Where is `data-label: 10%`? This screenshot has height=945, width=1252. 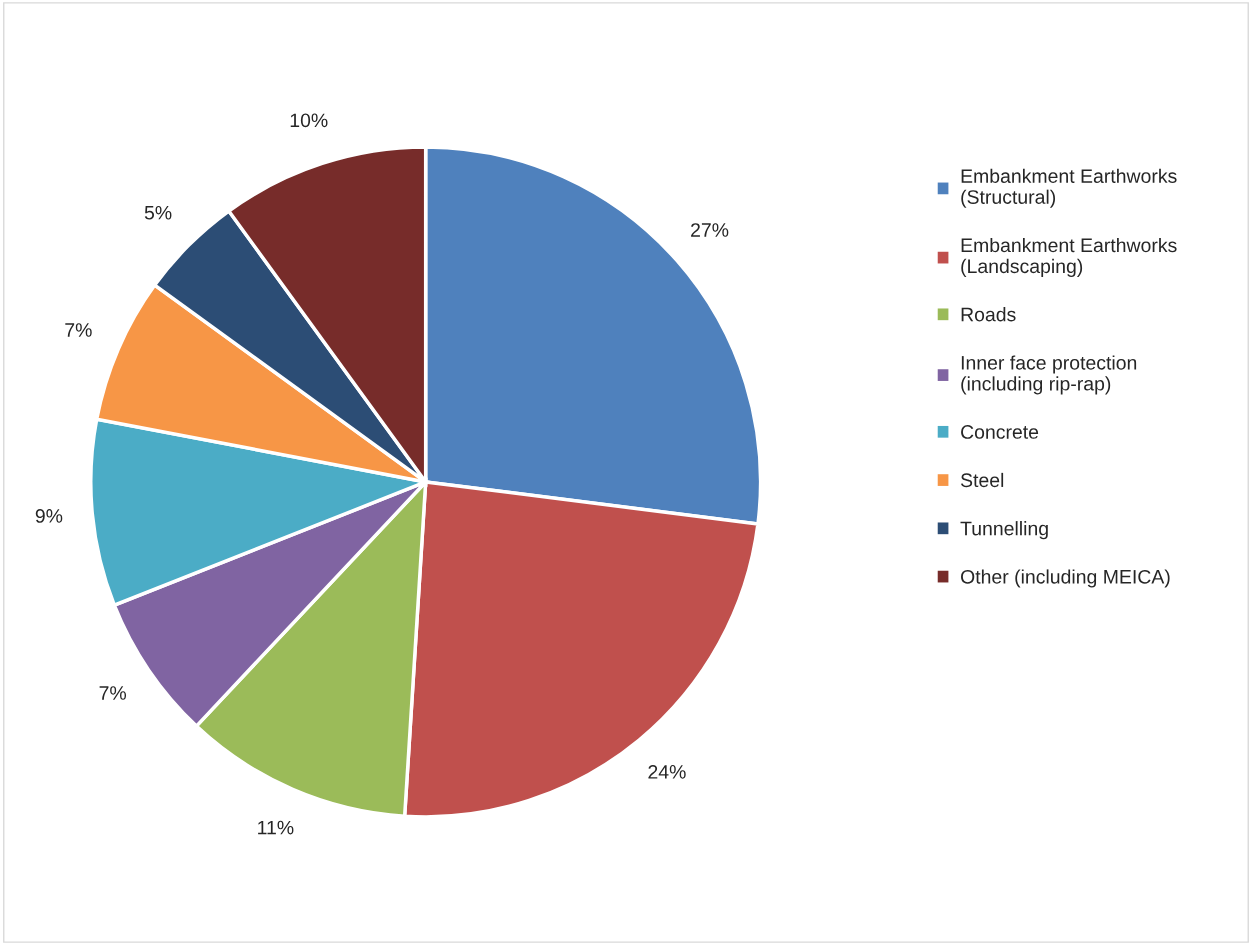 data-label: 10% is located at coordinates (309, 120).